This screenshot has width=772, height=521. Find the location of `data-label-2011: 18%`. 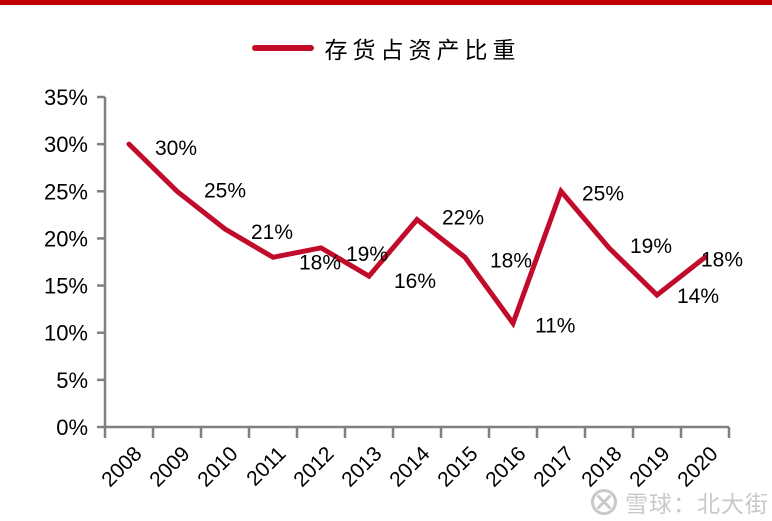

data-label-2011: 18% is located at coordinates (320, 262).